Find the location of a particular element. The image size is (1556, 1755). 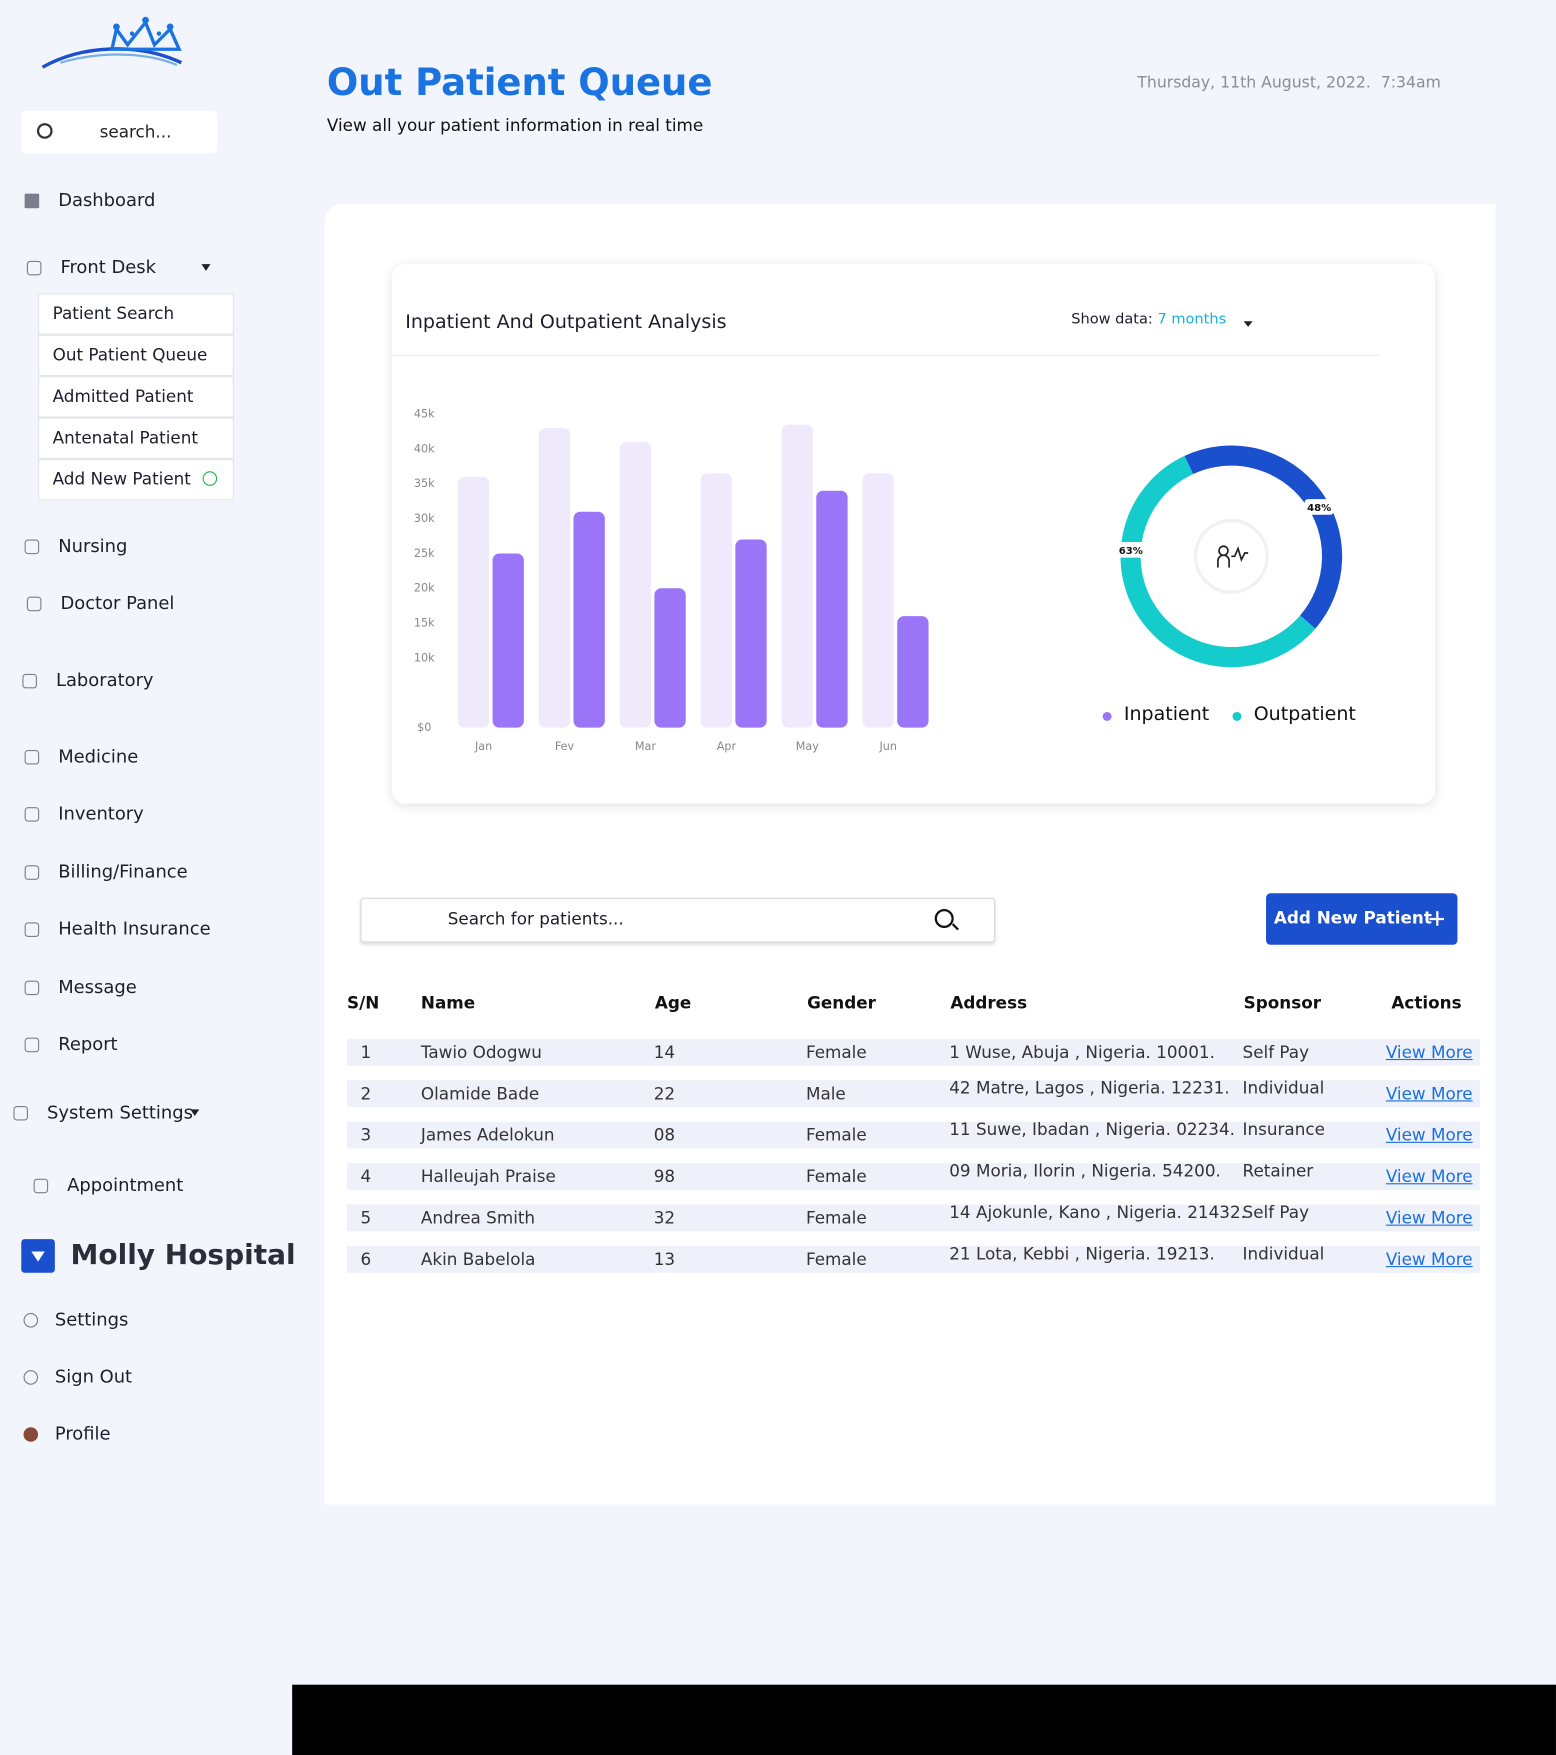

nav-item: Medicine is located at coordinates (98, 756).